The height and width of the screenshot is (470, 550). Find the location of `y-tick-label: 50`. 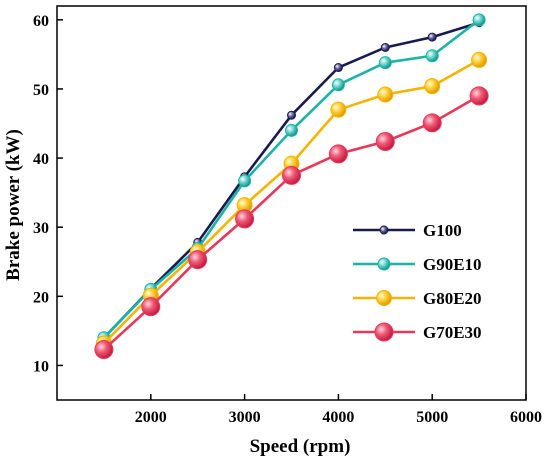

y-tick-label: 50 is located at coordinates (41, 90).